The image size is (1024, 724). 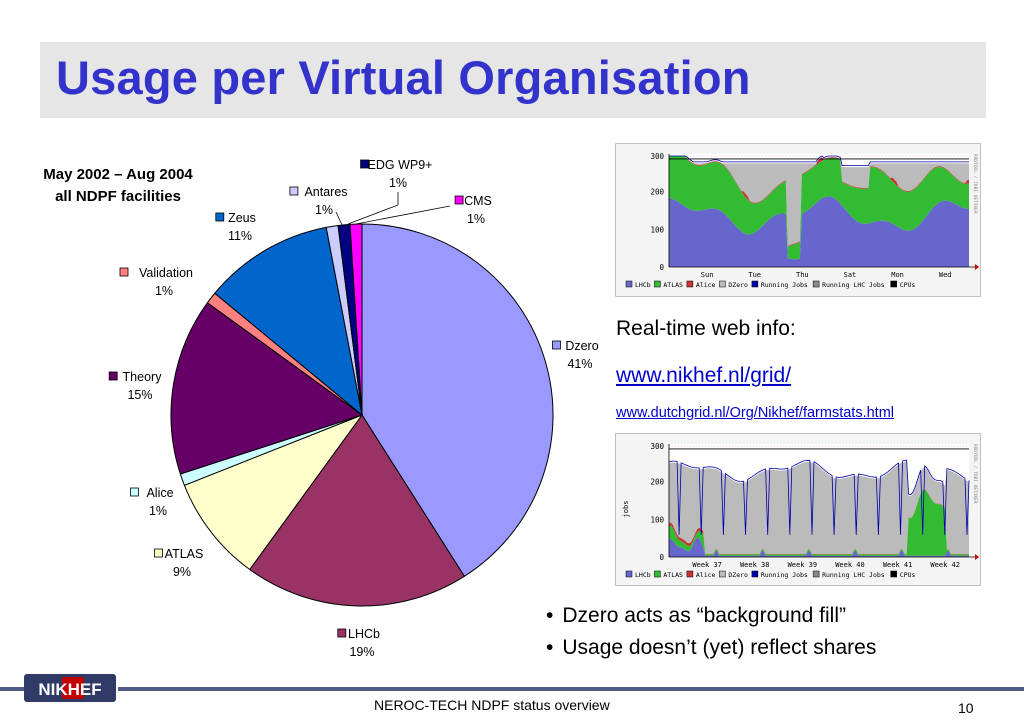 What do you see at coordinates (70, 688) in the screenshot?
I see `nikhef-logo: NIKHEF` at bounding box center [70, 688].